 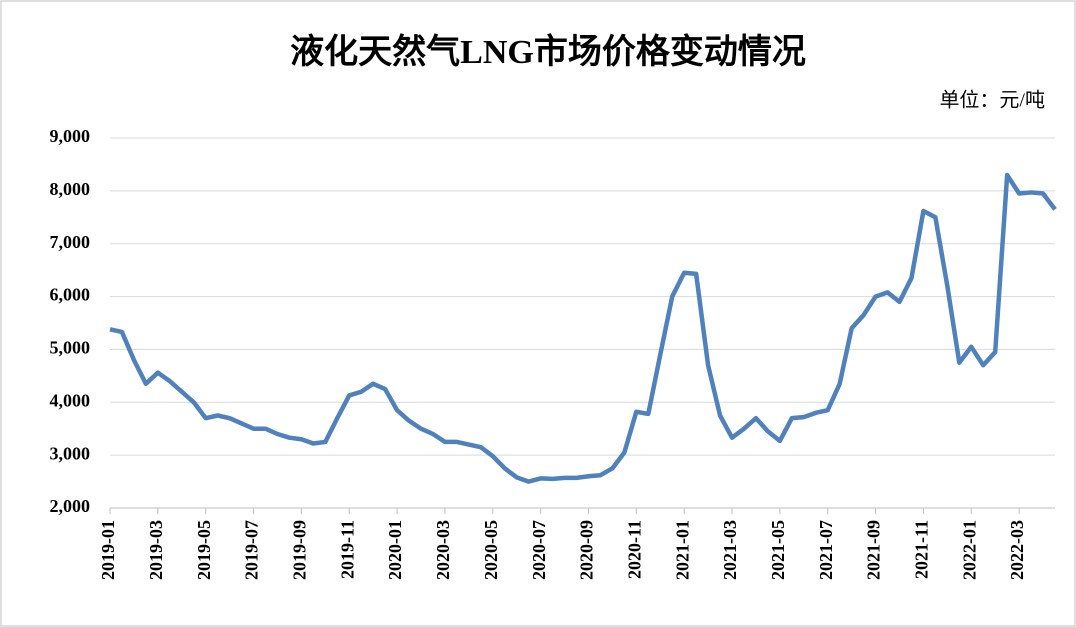 I want to click on x-tick-label: 2019-05, so click(x=204, y=550).